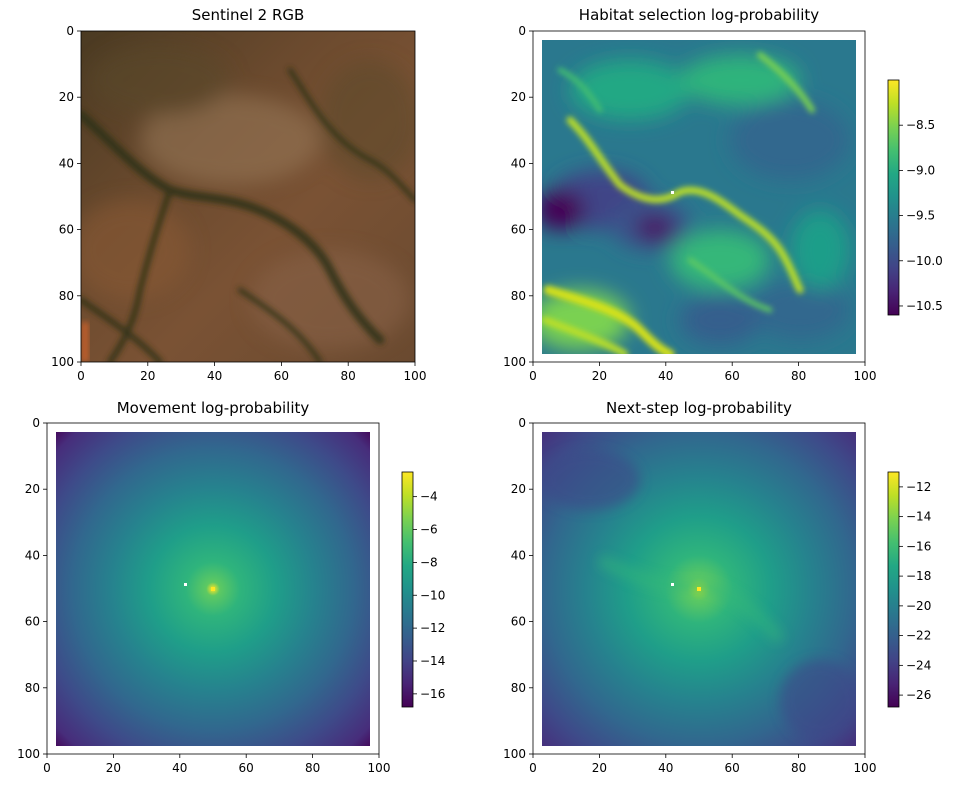 This screenshot has width=961, height=790. What do you see at coordinates (798, 376) in the screenshot?
I see `x-tick-label-1-80: 80` at bounding box center [798, 376].